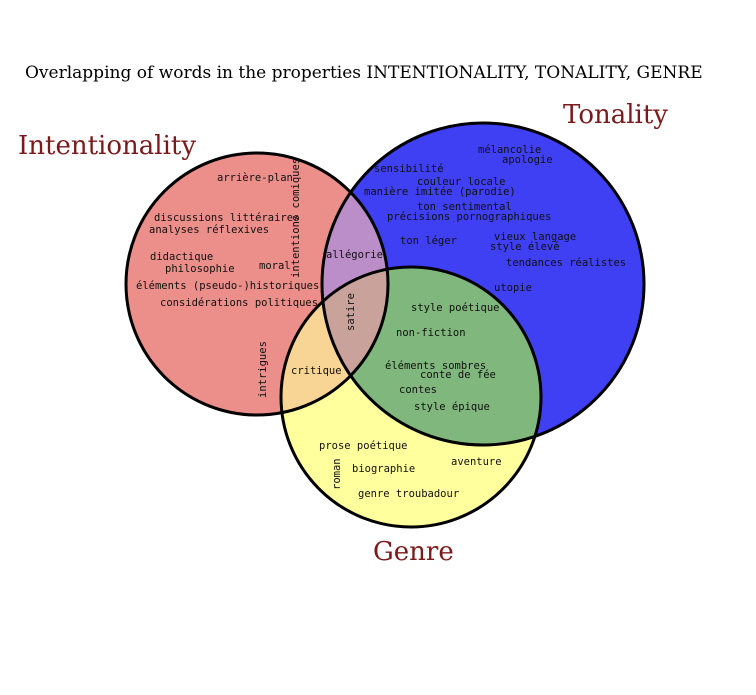 The width and height of the screenshot is (756, 695). What do you see at coordinates (255, 178) in the screenshot?
I see `word-arriere-plan: arrière-plan` at bounding box center [255, 178].